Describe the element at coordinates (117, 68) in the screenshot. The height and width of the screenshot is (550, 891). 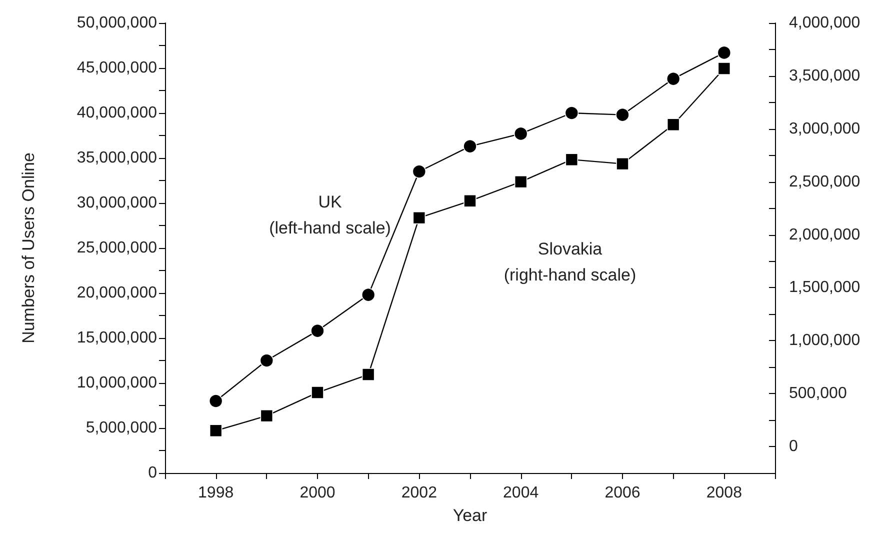
I see `y-tick-label: 45,000,000` at that location.